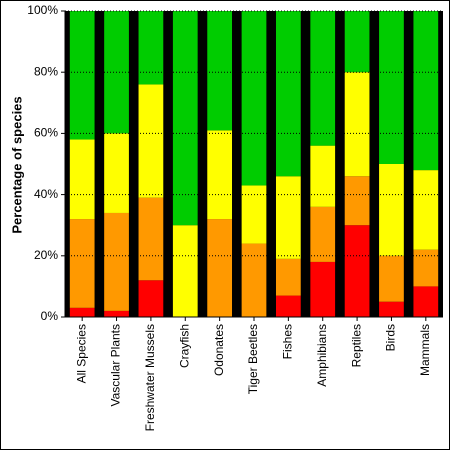  Describe the element at coordinates (16, 164) in the screenshot. I see `y-axis-label: Percentage of species` at that location.